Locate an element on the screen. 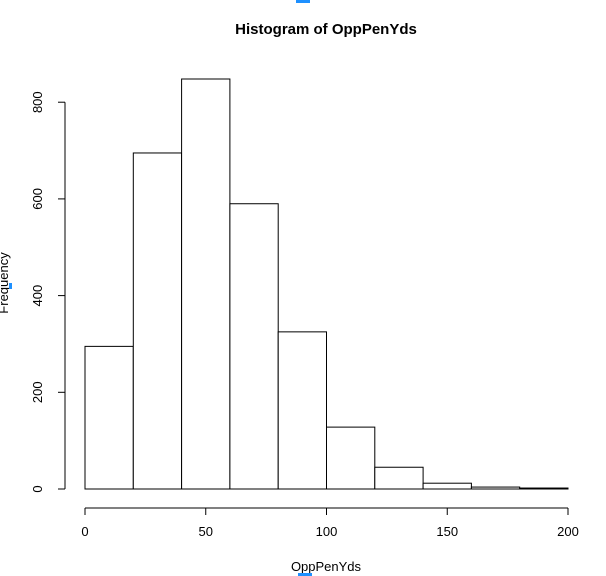  y-axis-label: Frequency is located at coordinates (5, 283).